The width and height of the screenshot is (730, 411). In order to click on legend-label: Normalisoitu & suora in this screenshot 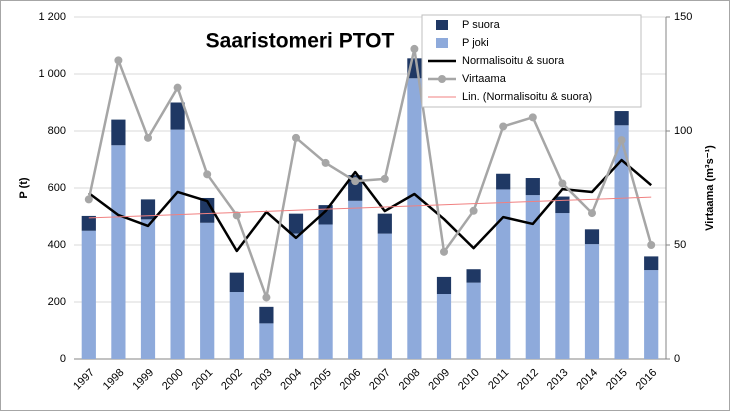, I will do `click(513, 61)`.